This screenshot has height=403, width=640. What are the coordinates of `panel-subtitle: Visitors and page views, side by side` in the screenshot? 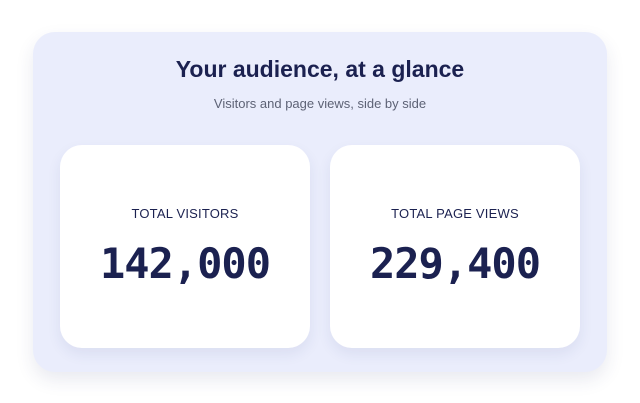 It's located at (320, 103).